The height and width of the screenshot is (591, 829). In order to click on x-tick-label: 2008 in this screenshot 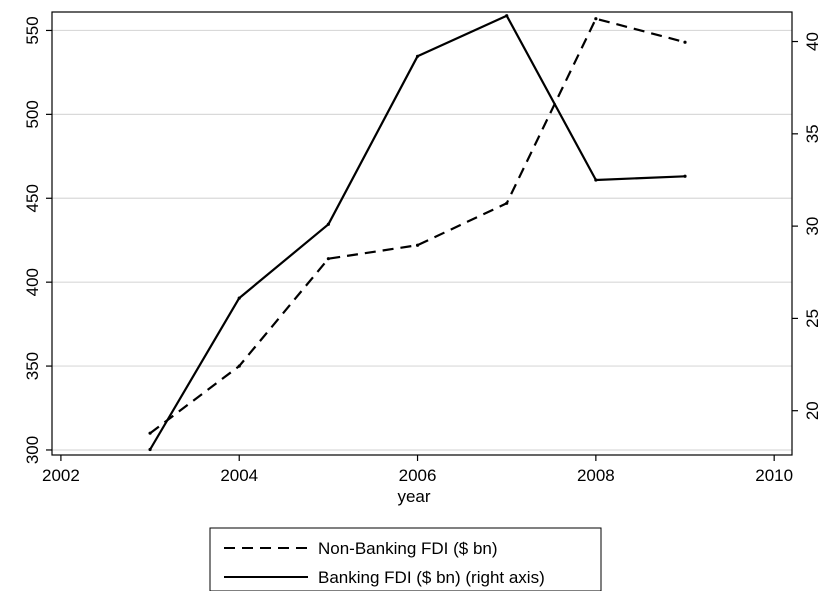, I will do `click(596, 475)`.